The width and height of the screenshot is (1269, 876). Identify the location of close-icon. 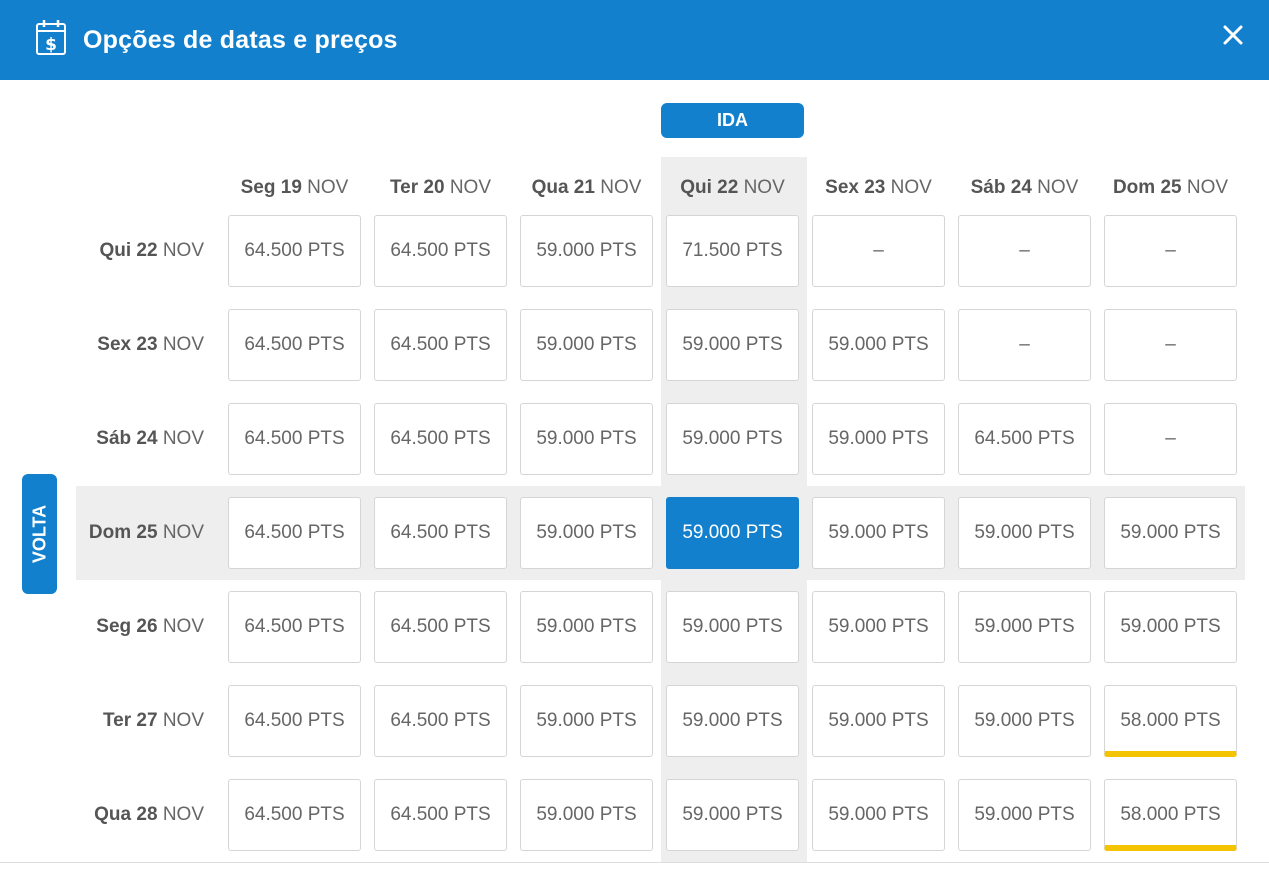
(1233, 35).